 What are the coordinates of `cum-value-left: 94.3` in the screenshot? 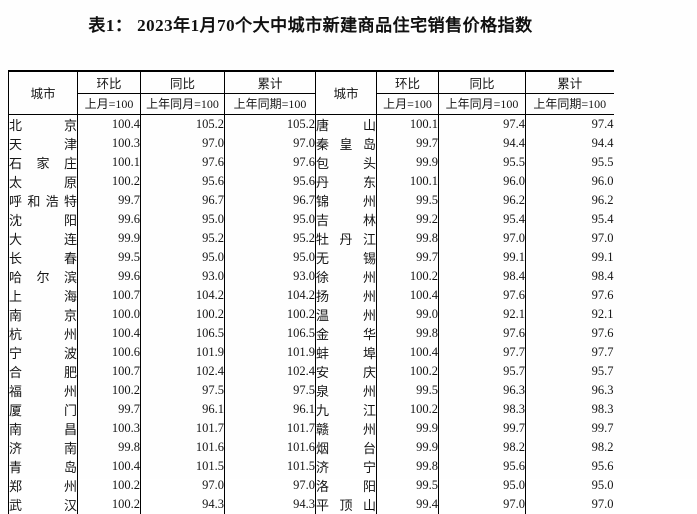 It's located at (270, 504).